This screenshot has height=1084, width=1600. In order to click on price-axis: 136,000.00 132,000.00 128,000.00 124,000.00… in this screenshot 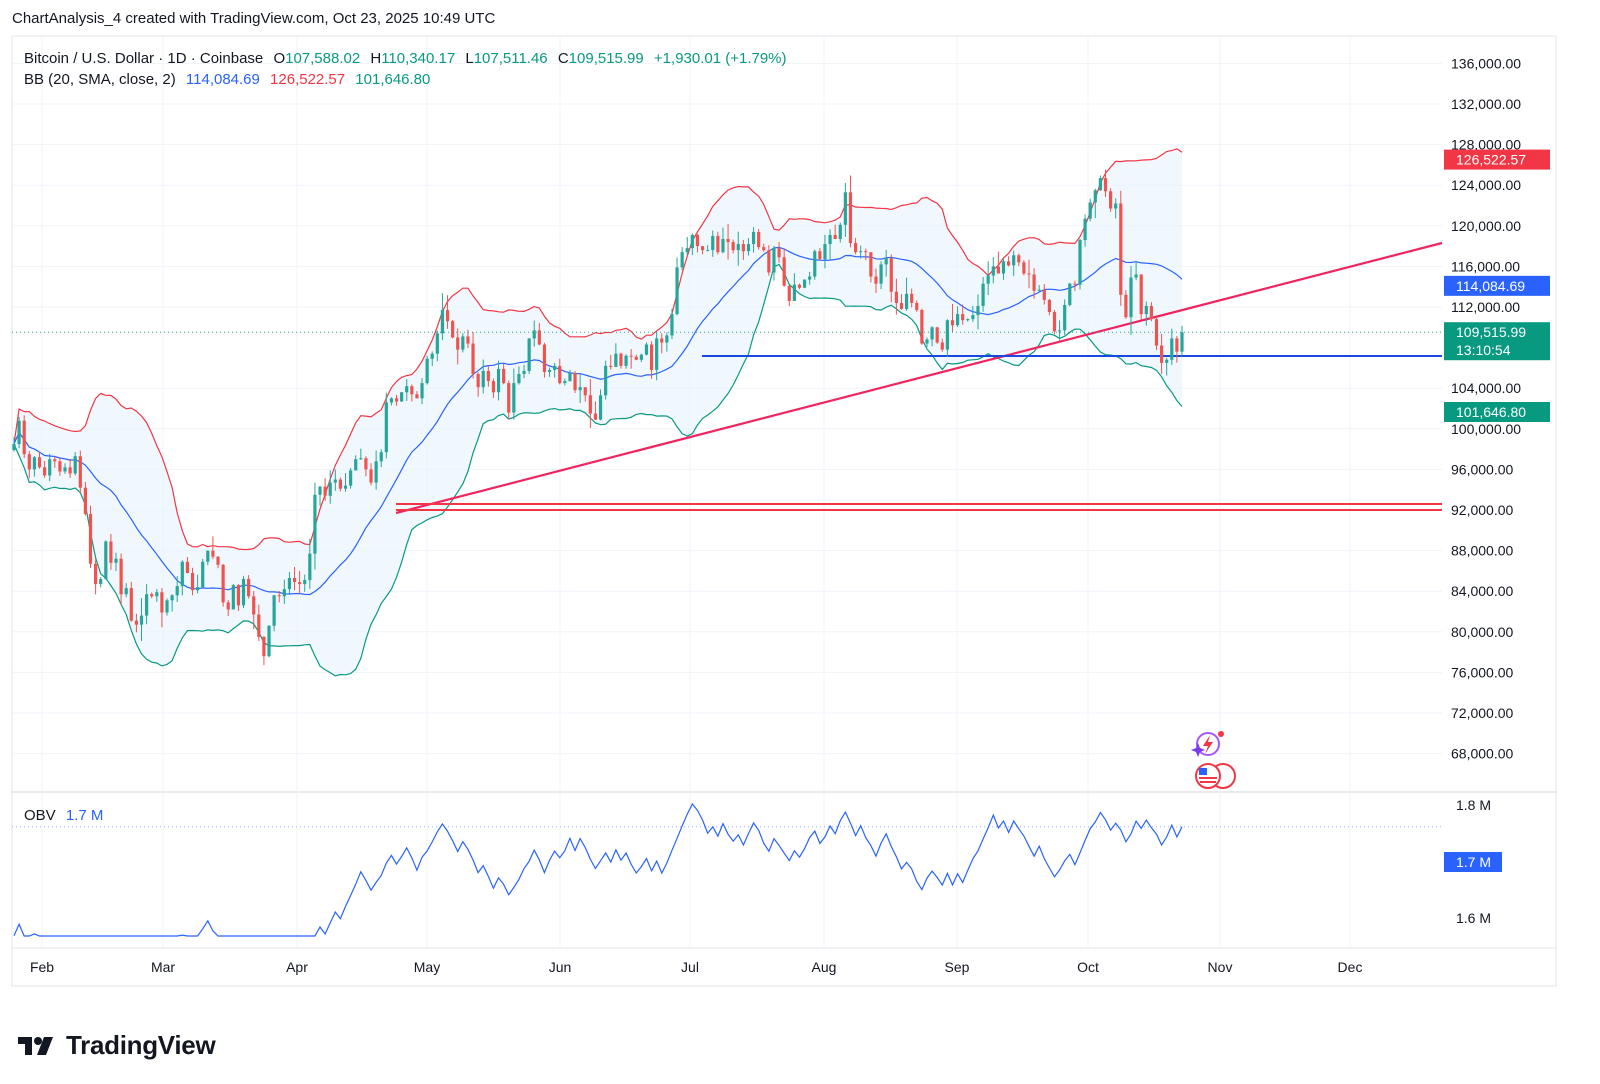, I will do `click(1497, 408)`.